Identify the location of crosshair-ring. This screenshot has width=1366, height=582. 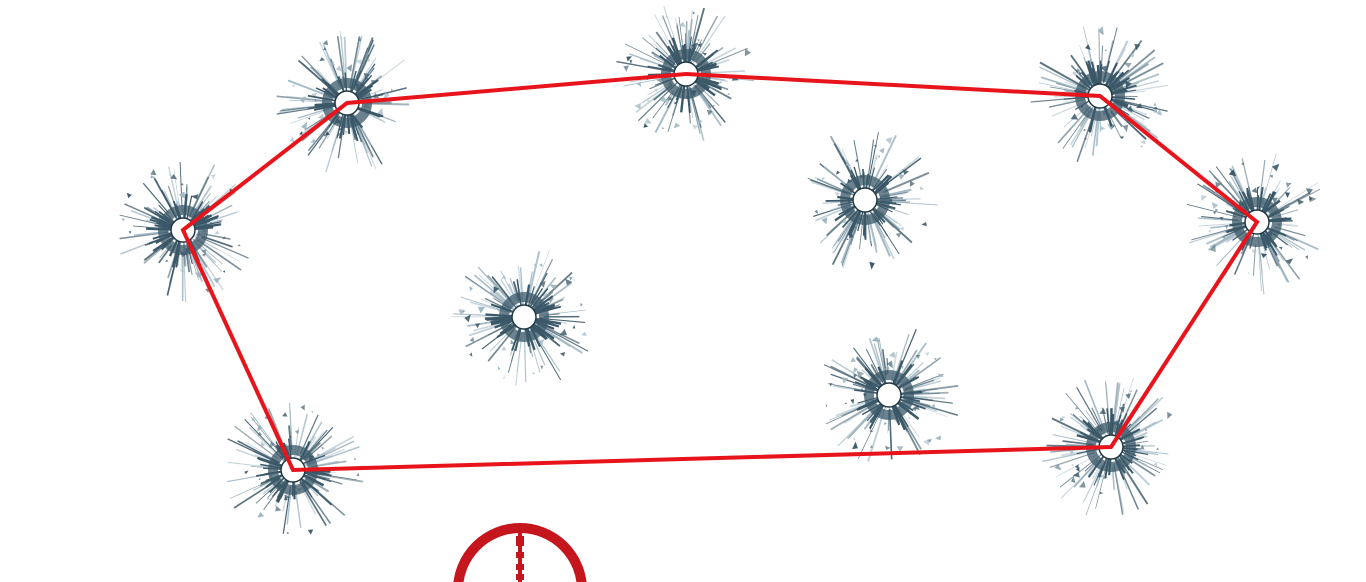
(520, 552).